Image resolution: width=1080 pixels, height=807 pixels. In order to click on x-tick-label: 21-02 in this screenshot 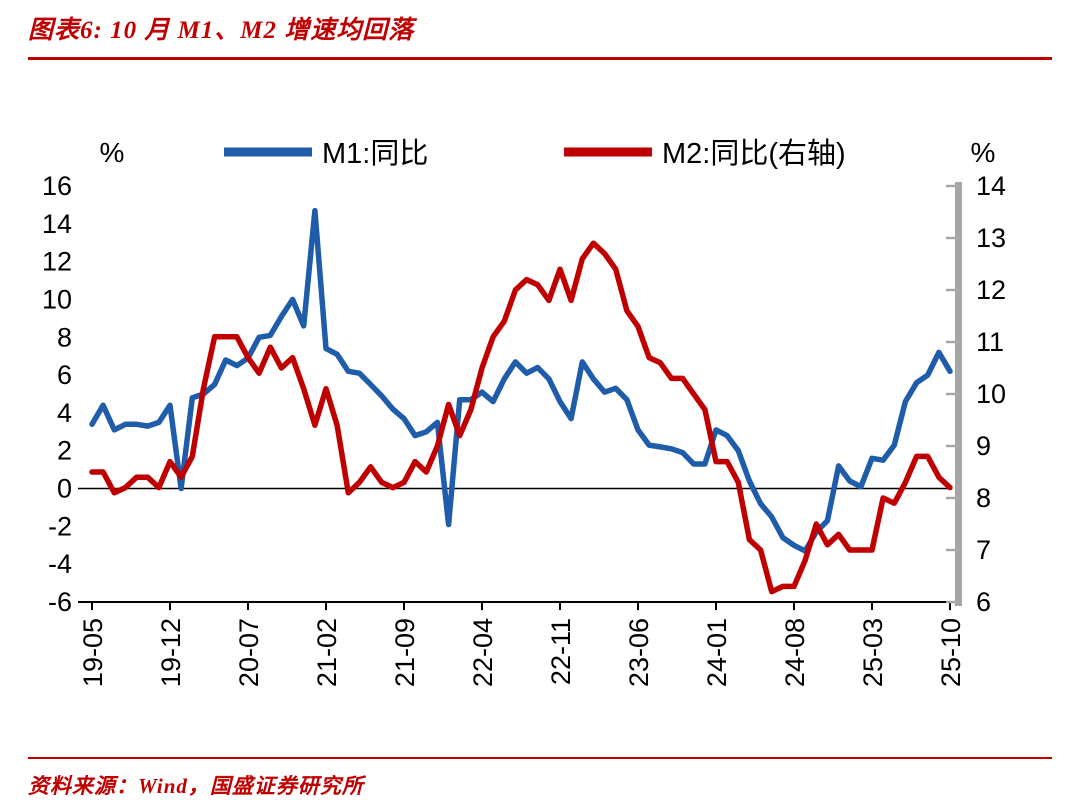, I will do `click(327, 652)`.